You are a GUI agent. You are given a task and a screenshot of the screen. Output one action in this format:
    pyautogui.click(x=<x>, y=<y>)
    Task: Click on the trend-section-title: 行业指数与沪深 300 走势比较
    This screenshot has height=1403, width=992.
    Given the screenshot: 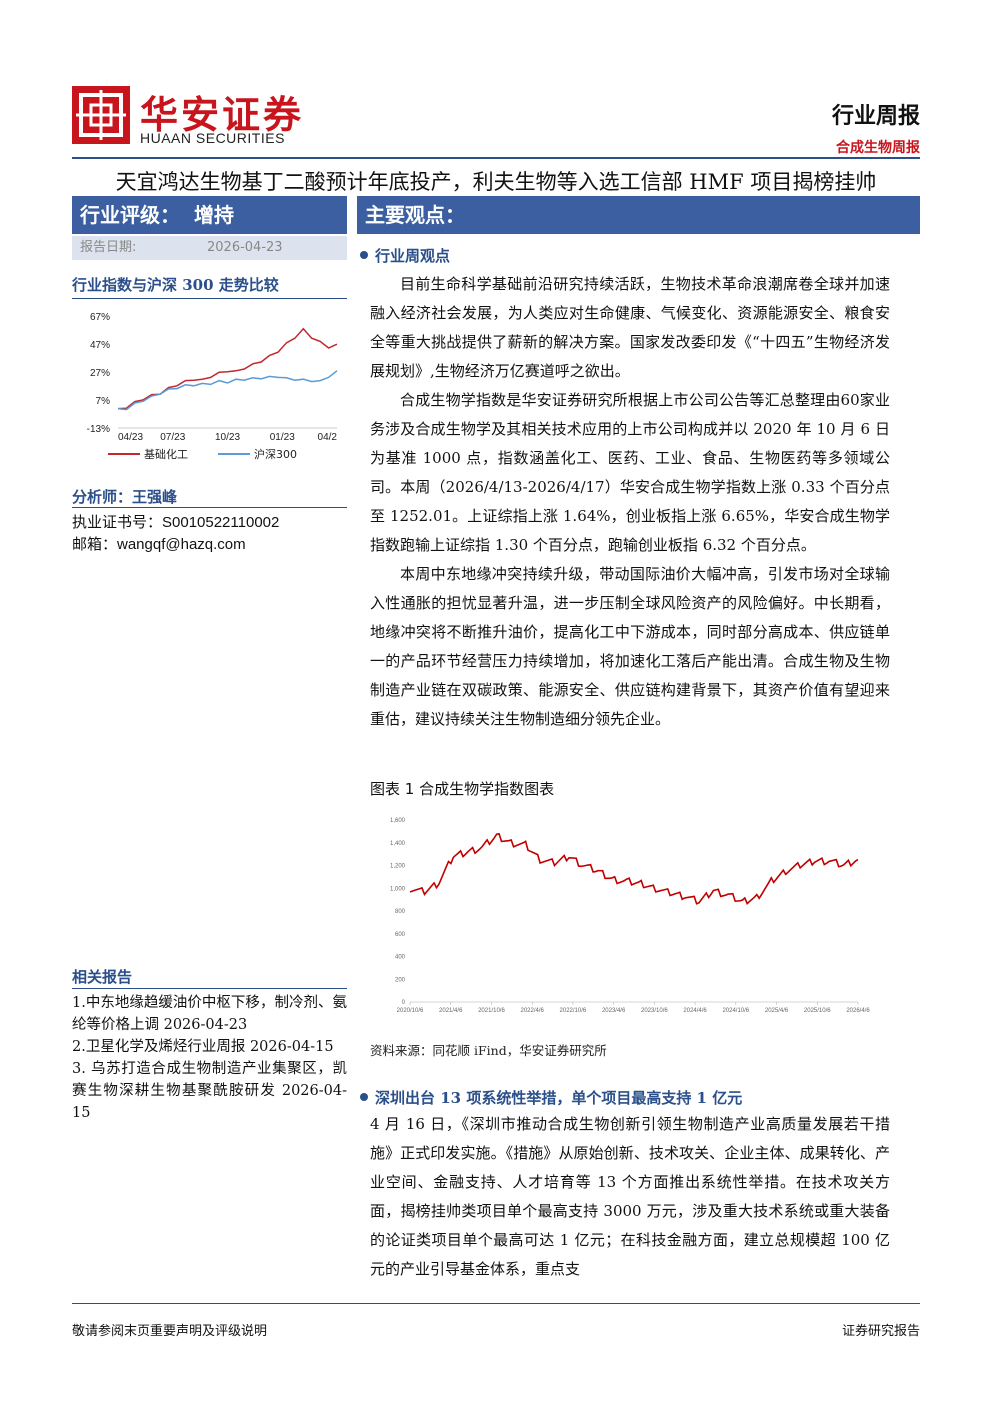 What is the action you would take?
    pyautogui.click(x=175, y=285)
    